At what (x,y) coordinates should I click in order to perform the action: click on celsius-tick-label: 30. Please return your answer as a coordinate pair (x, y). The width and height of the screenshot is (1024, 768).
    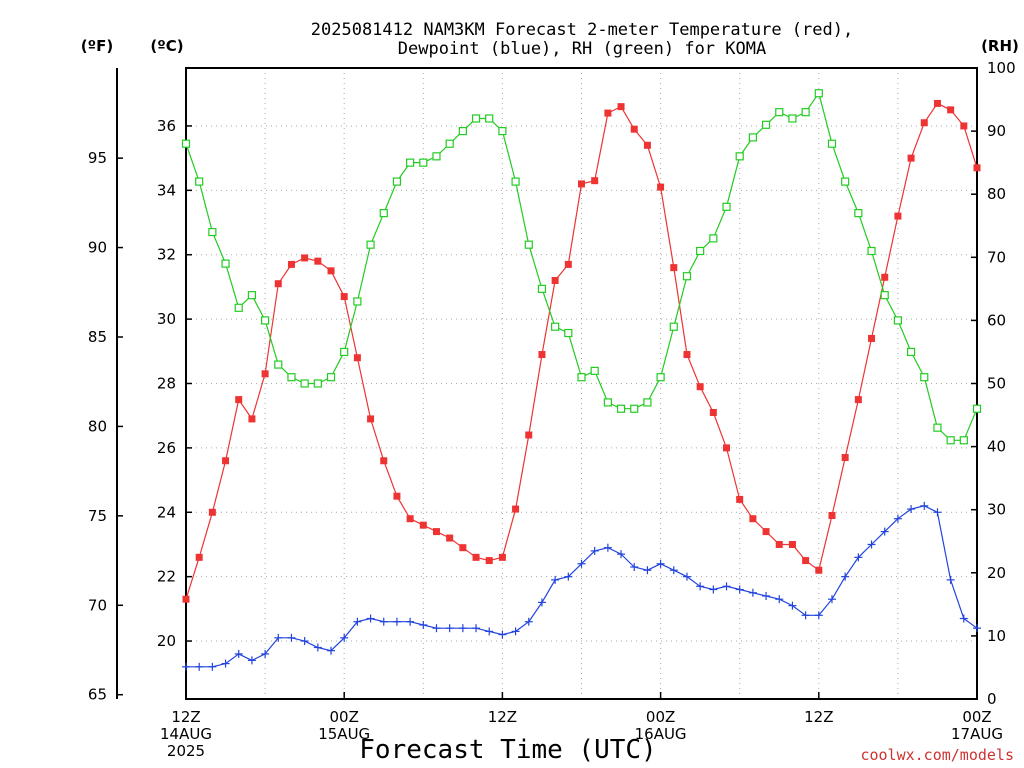
    Looking at the image, I should click on (166, 319).